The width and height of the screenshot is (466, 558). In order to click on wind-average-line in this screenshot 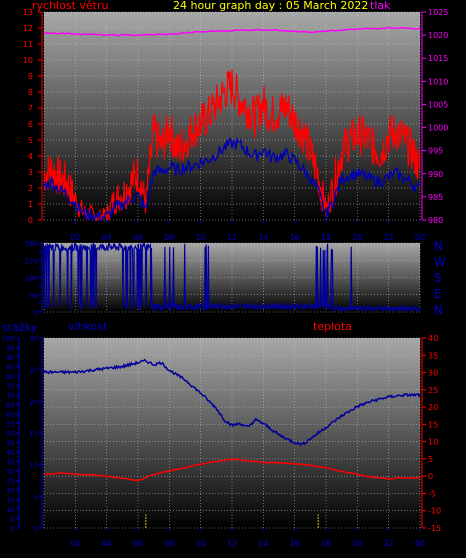, I will do `click(232, 179)`.